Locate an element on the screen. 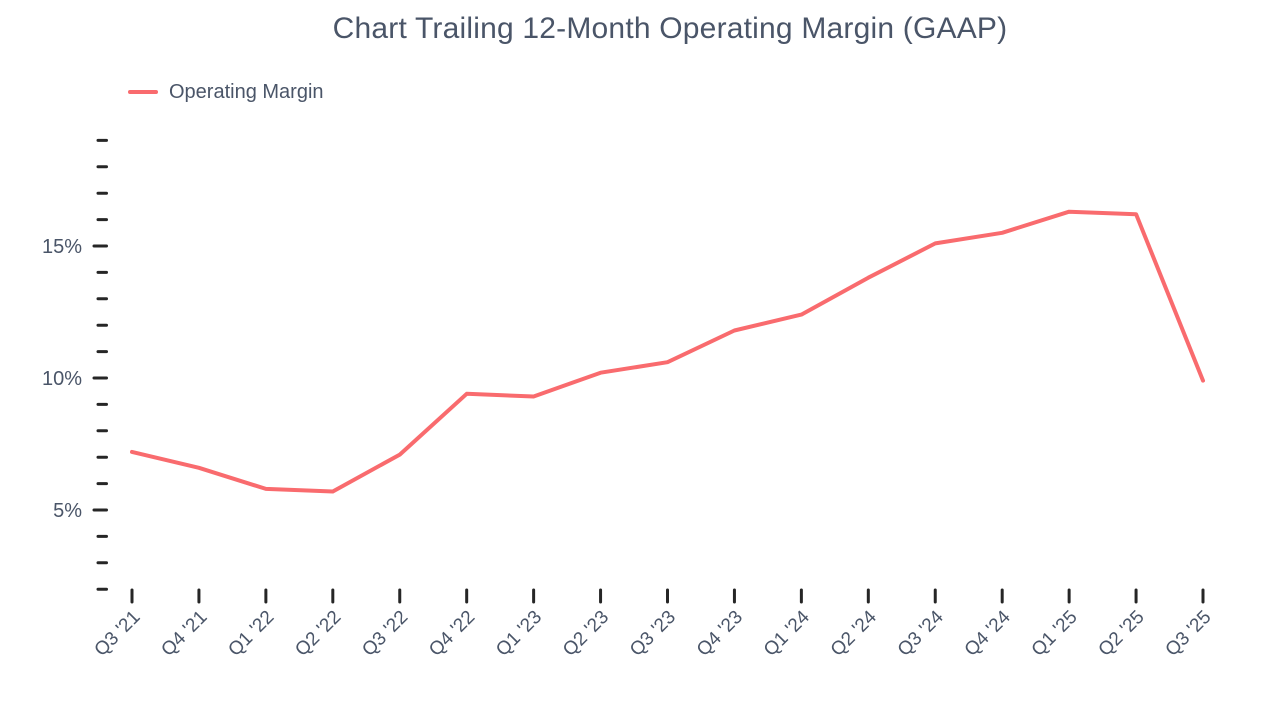  y-axis-label: 10% is located at coordinates (62, 379).